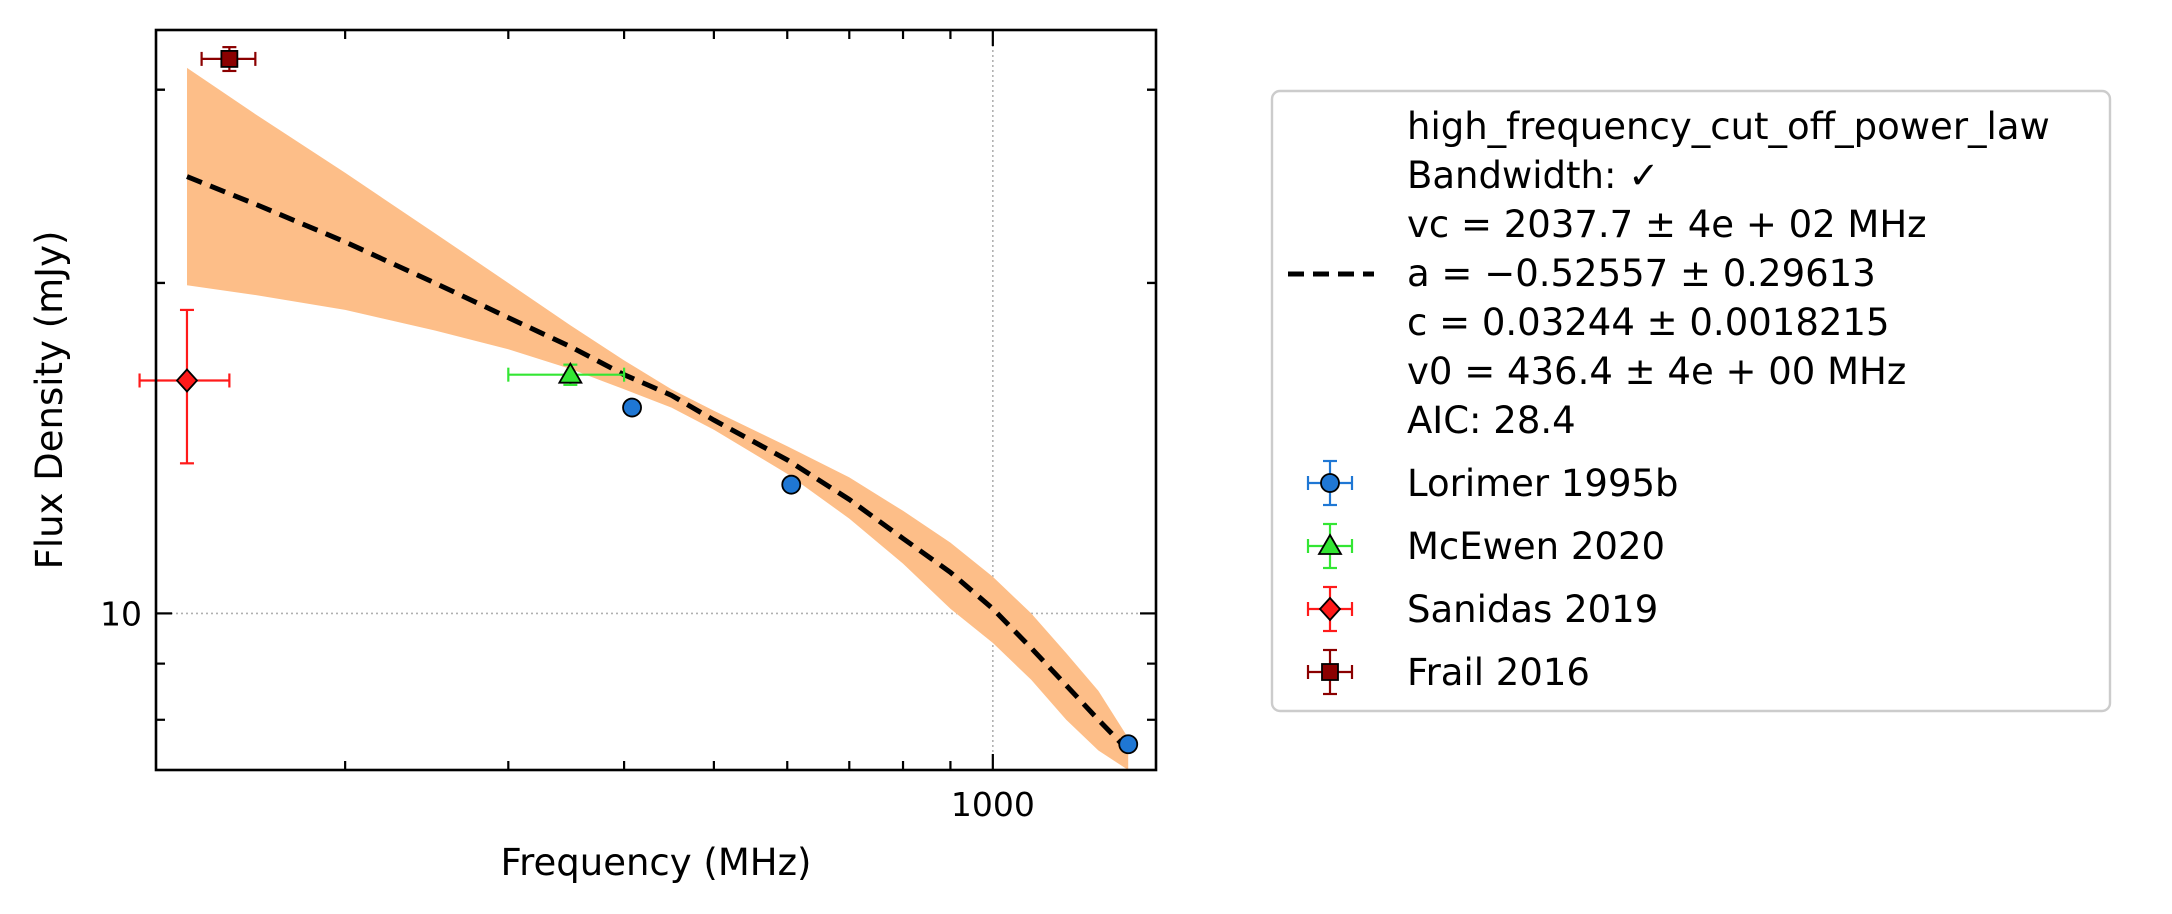  I want to click on marker-triangle, so click(570, 372).